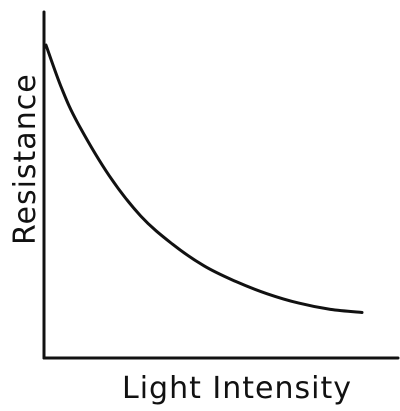 This screenshot has height=411, width=400. I want to click on y-axis-label: Resistance, so click(25, 159).